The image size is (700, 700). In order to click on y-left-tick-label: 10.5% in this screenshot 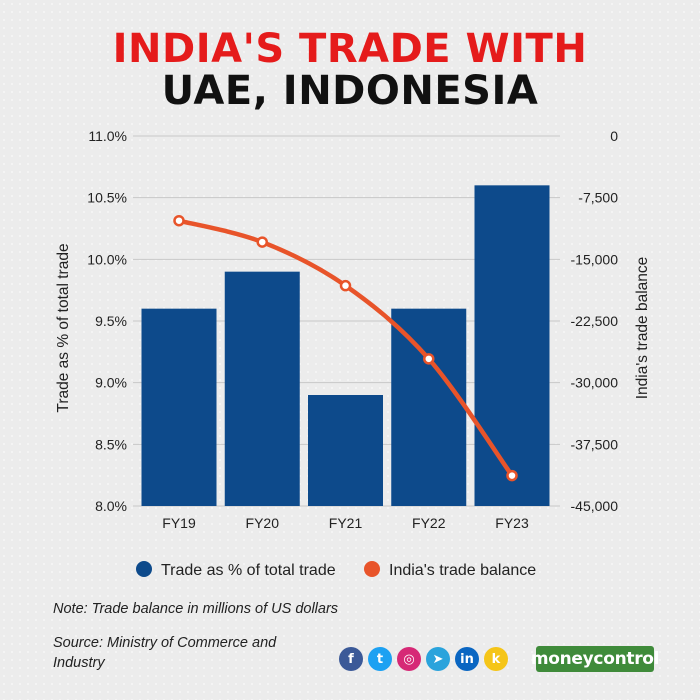, I will do `click(107, 198)`.